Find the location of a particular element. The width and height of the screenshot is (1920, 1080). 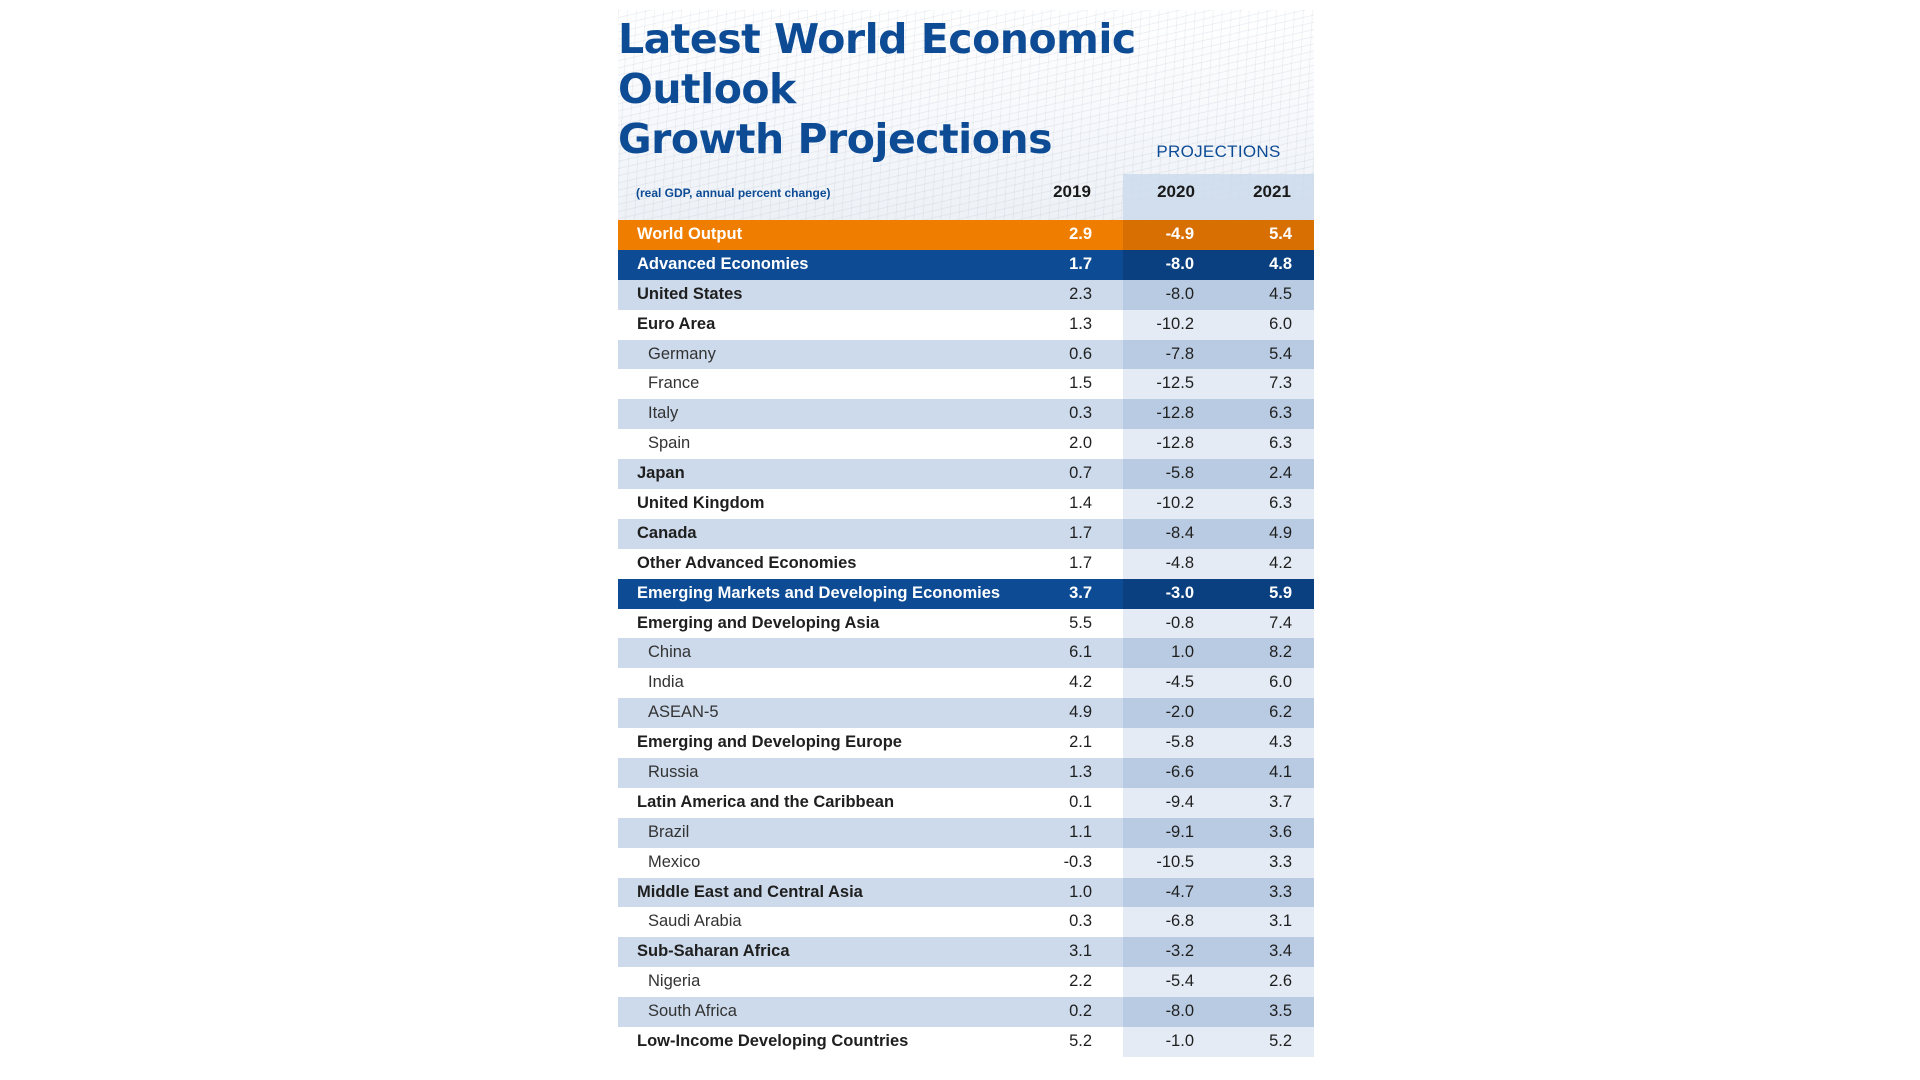

value-2020: -8.4 is located at coordinates (1179, 532).